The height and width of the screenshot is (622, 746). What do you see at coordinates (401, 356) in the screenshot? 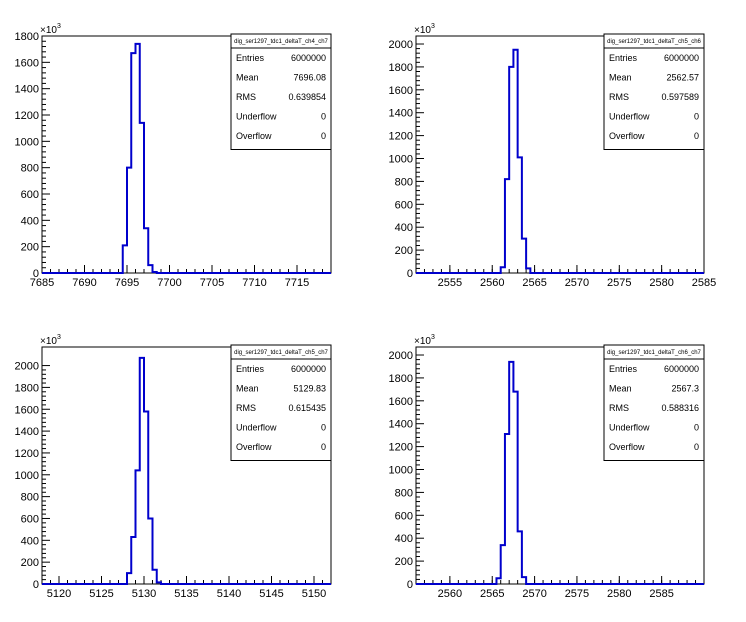
I see `y-tick-label: 2000` at bounding box center [401, 356].